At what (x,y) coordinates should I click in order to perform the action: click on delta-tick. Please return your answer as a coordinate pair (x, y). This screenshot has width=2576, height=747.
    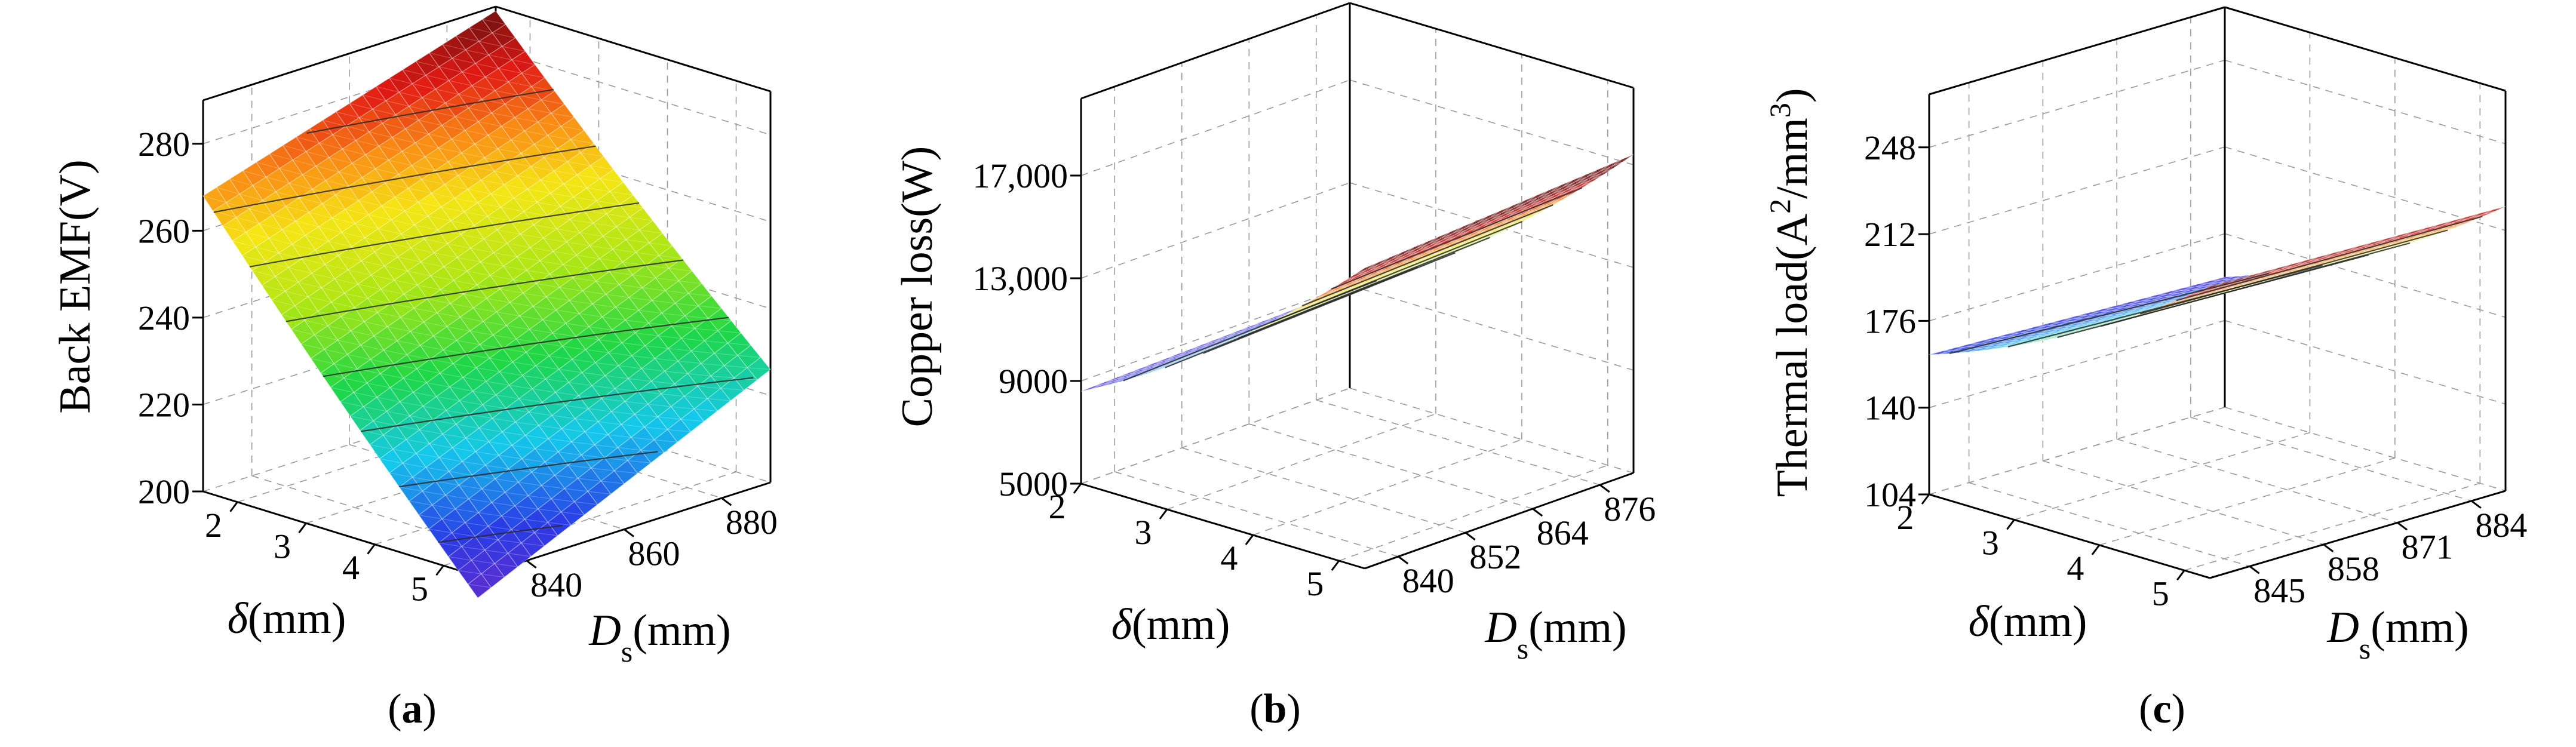
    Looking at the image, I should click on (2180, 575).